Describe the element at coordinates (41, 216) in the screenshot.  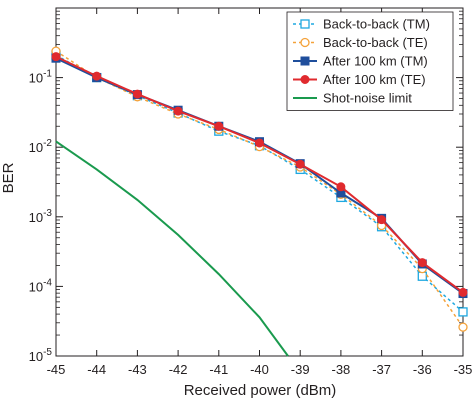
I see `y-tick-label: 10⁻³` at that location.